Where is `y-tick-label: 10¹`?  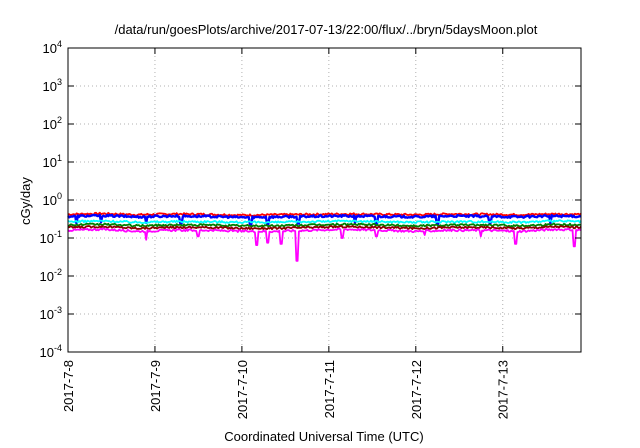 y-tick-label: 10¹ is located at coordinates (52, 161).